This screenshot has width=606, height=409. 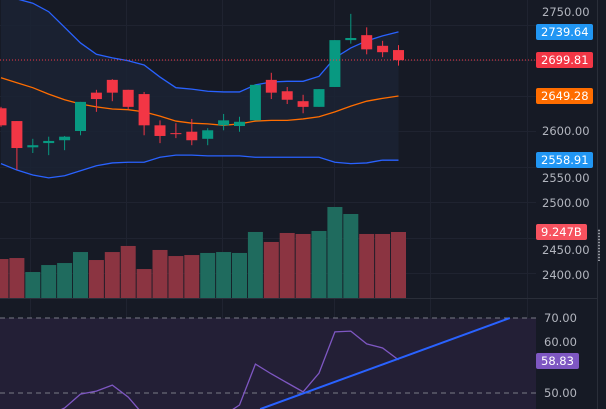 What do you see at coordinates (560, 393) in the screenshot?
I see `tick-label: 50.00` at bounding box center [560, 393].